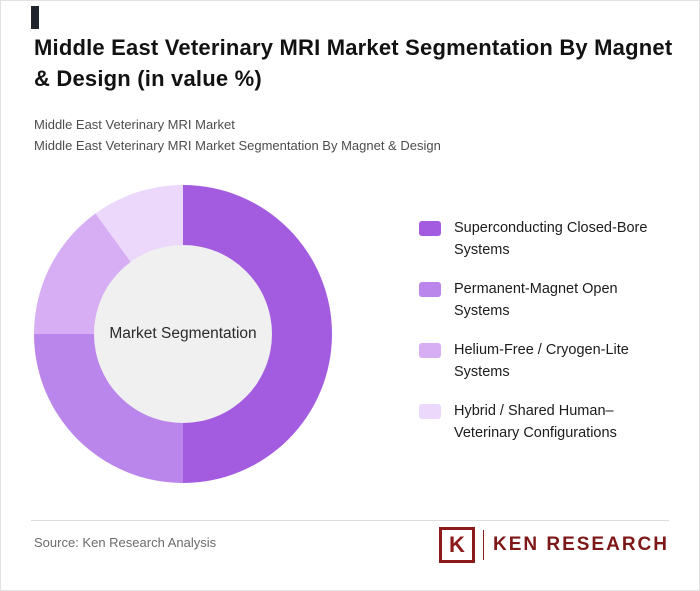 This screenshot has height=591, width=700. I want to click on logo-divider, so click(483, 545).